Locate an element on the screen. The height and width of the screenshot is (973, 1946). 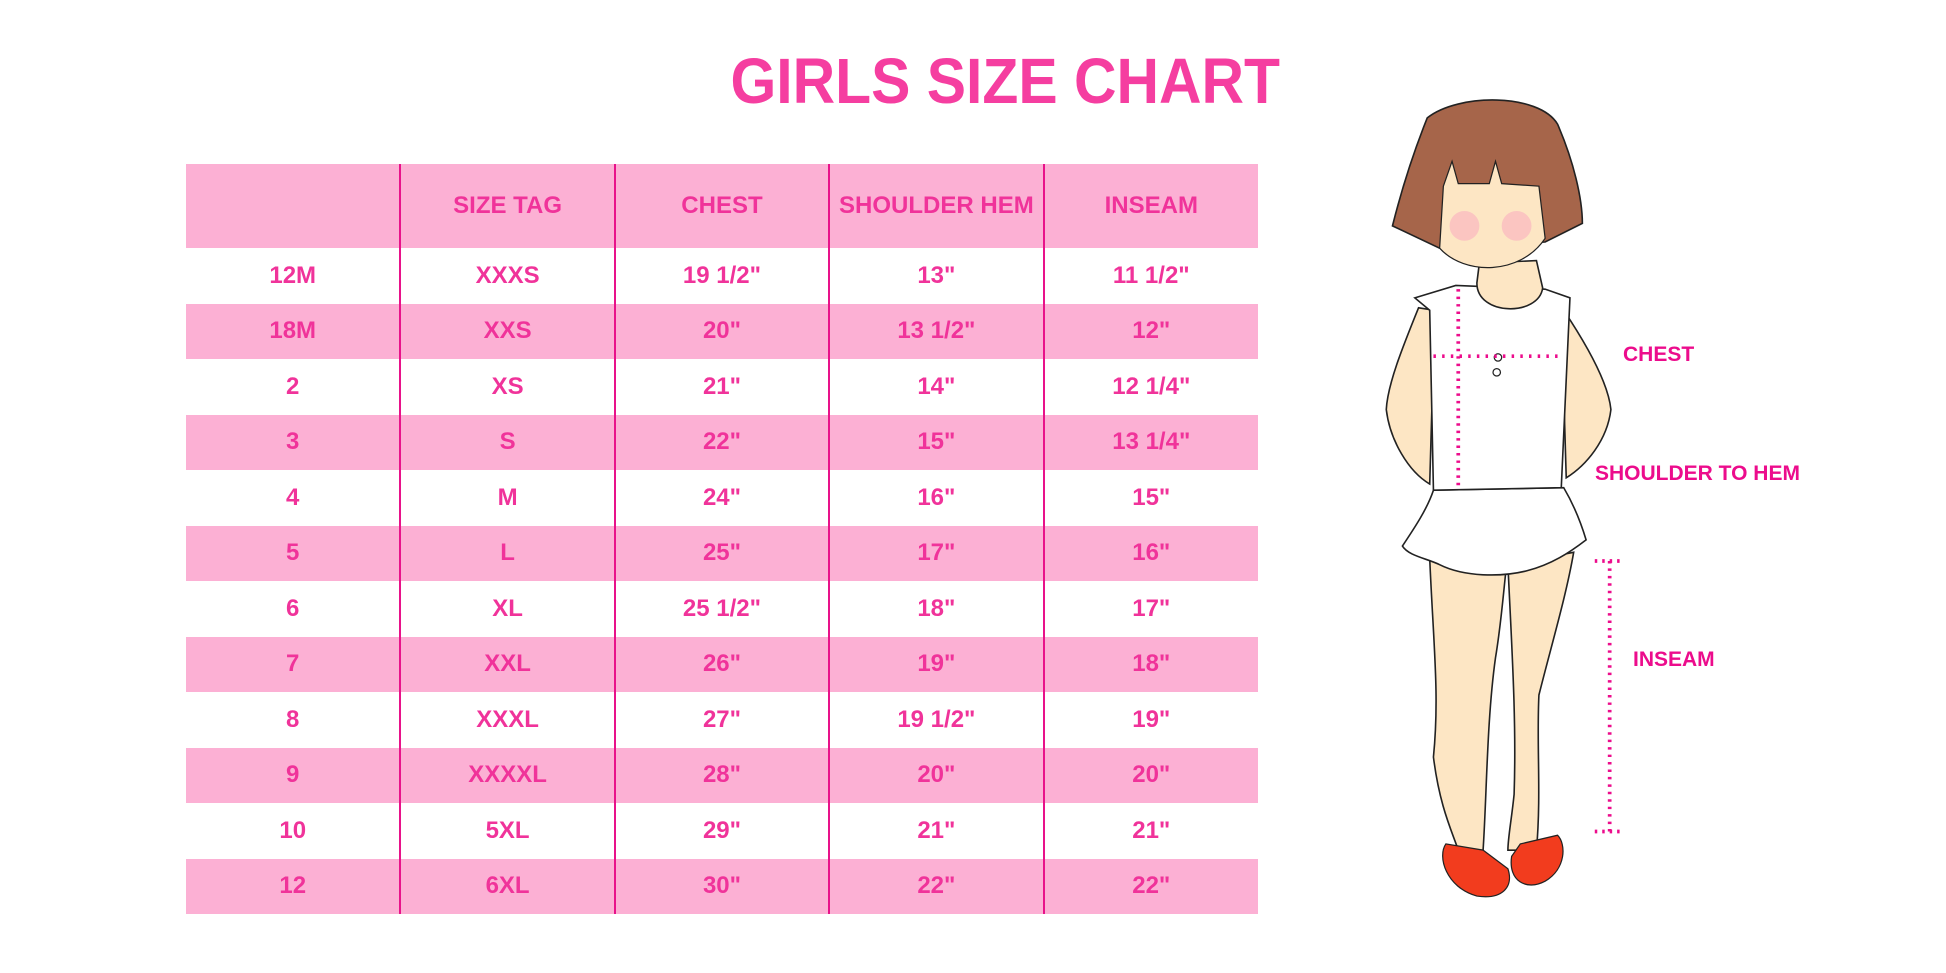
cell-size-tag: XXL is located at coordinates (507, 664).